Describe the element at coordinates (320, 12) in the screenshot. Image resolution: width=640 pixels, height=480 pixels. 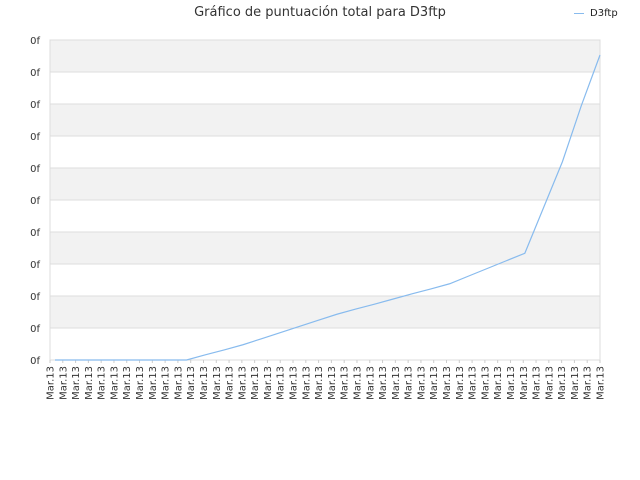
I see `chart-title: Gráfico de puntuación total para D3ftp` at that location.